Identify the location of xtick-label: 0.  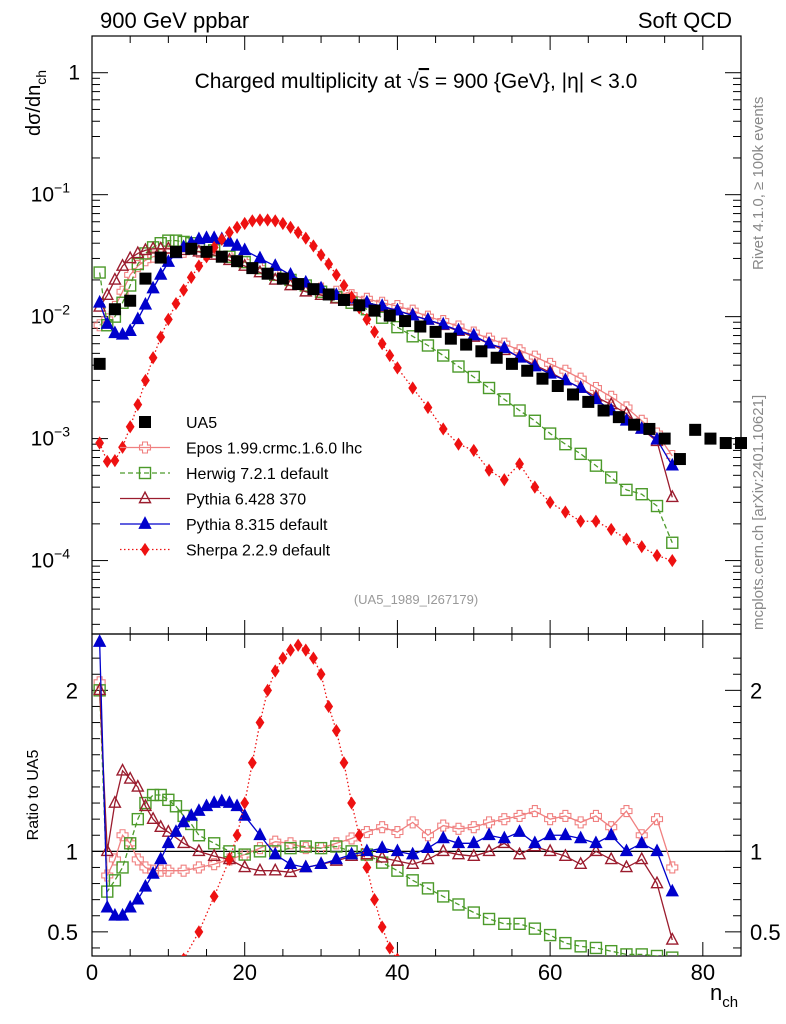
(92, 972).